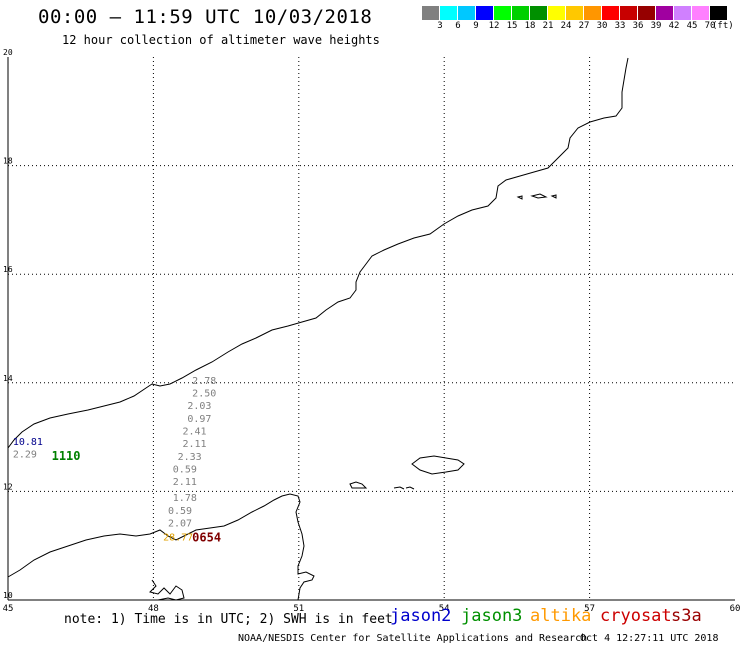 The width and height of the screenshot is (740, 650). I want to click on color-scale-label: 27, so click(584, 26).